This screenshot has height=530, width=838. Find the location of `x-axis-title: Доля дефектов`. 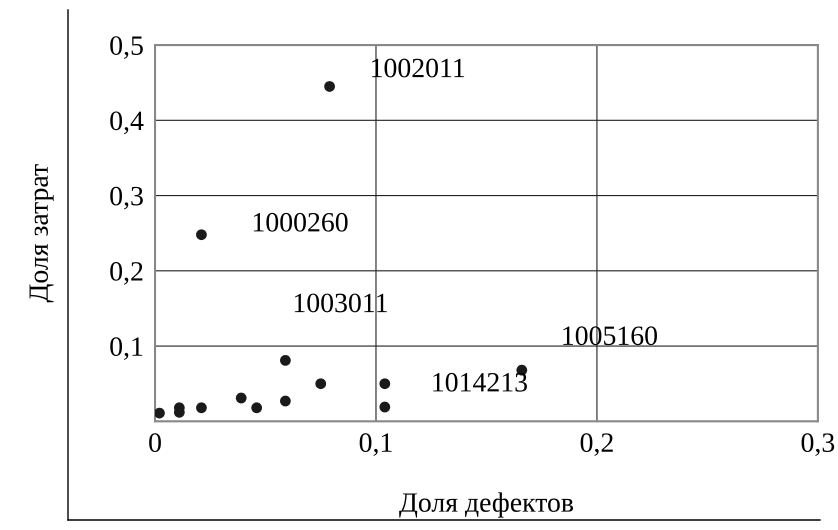

x-axis-title: Доля дефектов is located at coordinates (486, 505).